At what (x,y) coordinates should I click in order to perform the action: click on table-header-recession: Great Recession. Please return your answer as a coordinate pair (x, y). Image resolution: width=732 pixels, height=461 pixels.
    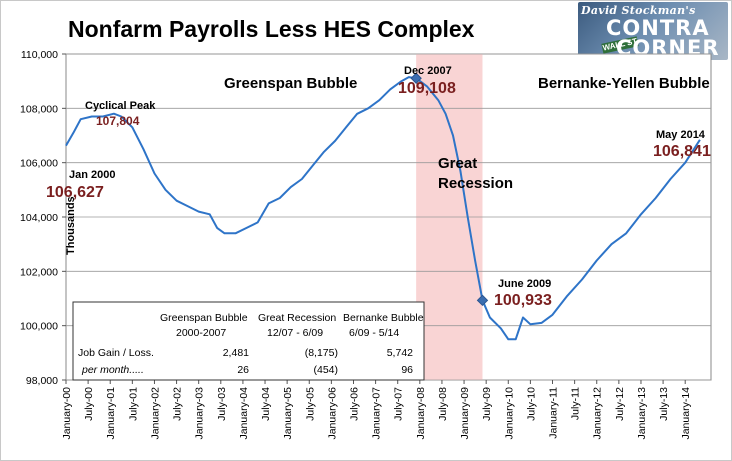
    Looking at the image, I should click on (297, 318).